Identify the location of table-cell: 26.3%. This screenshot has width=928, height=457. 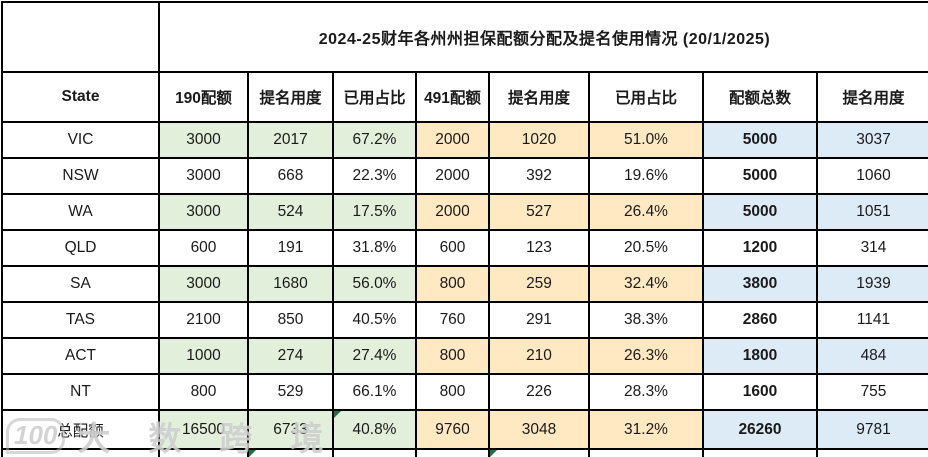
(646, 356).